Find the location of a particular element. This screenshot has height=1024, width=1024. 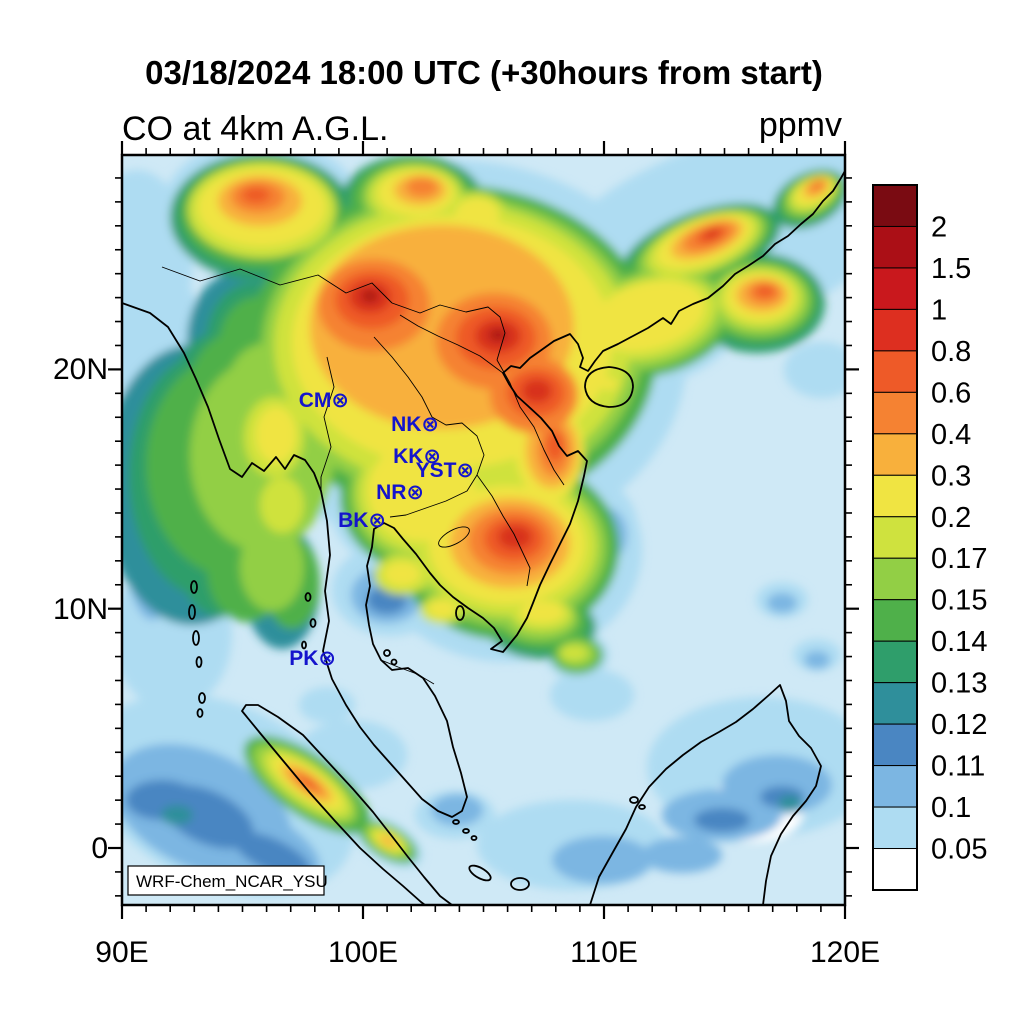

model-label-box is located at coordinates (226, 880).